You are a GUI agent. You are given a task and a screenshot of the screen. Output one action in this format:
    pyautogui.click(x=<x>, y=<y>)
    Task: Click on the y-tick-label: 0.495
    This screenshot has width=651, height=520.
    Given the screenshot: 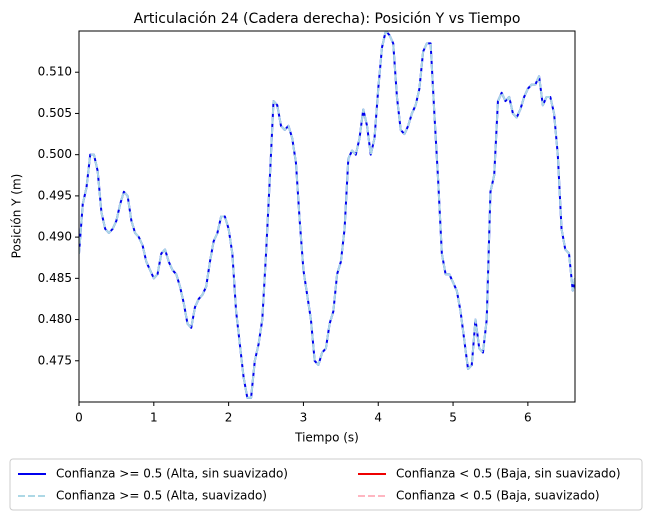 What is the action you would take?
    pyautogui.click(x=55, y=195)
    